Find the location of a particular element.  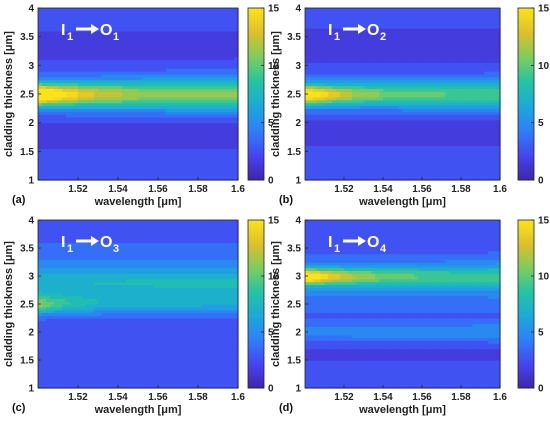

x-tick-label: 1.56 is located at coordinates (158, 189).